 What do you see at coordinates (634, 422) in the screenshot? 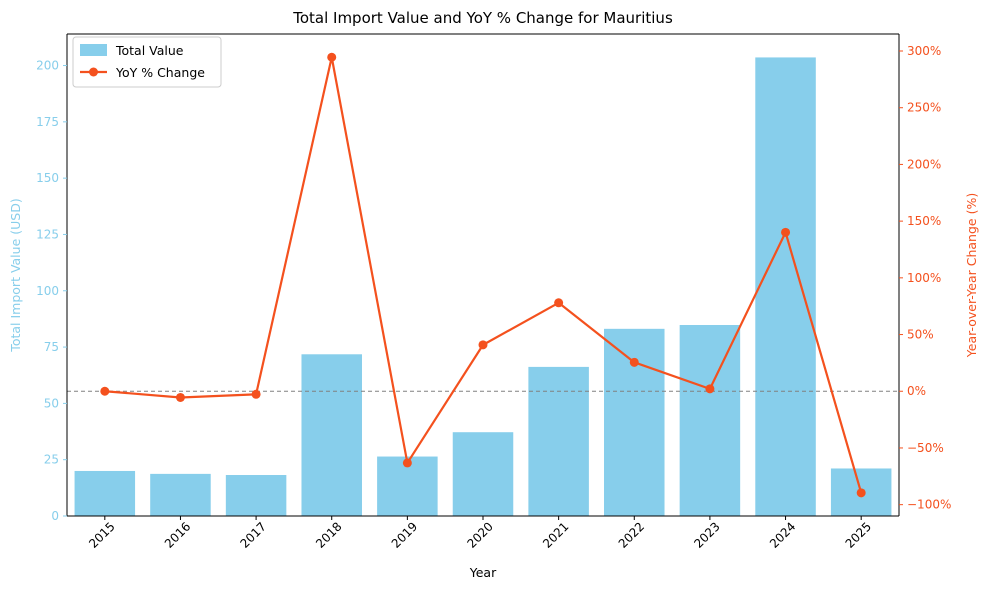
I see `bar-2022` at bounding box center [634, 422].